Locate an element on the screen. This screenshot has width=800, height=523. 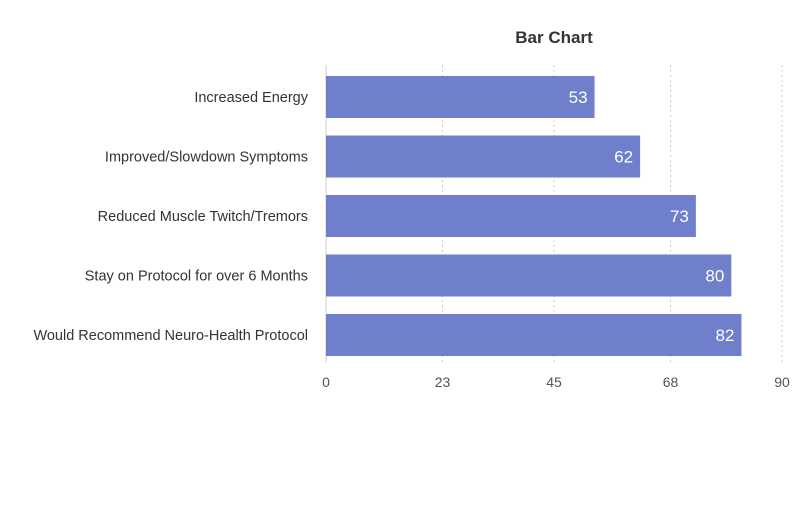
value-labels: 53 62 73 80 82 is located at coordinates (652, 216).